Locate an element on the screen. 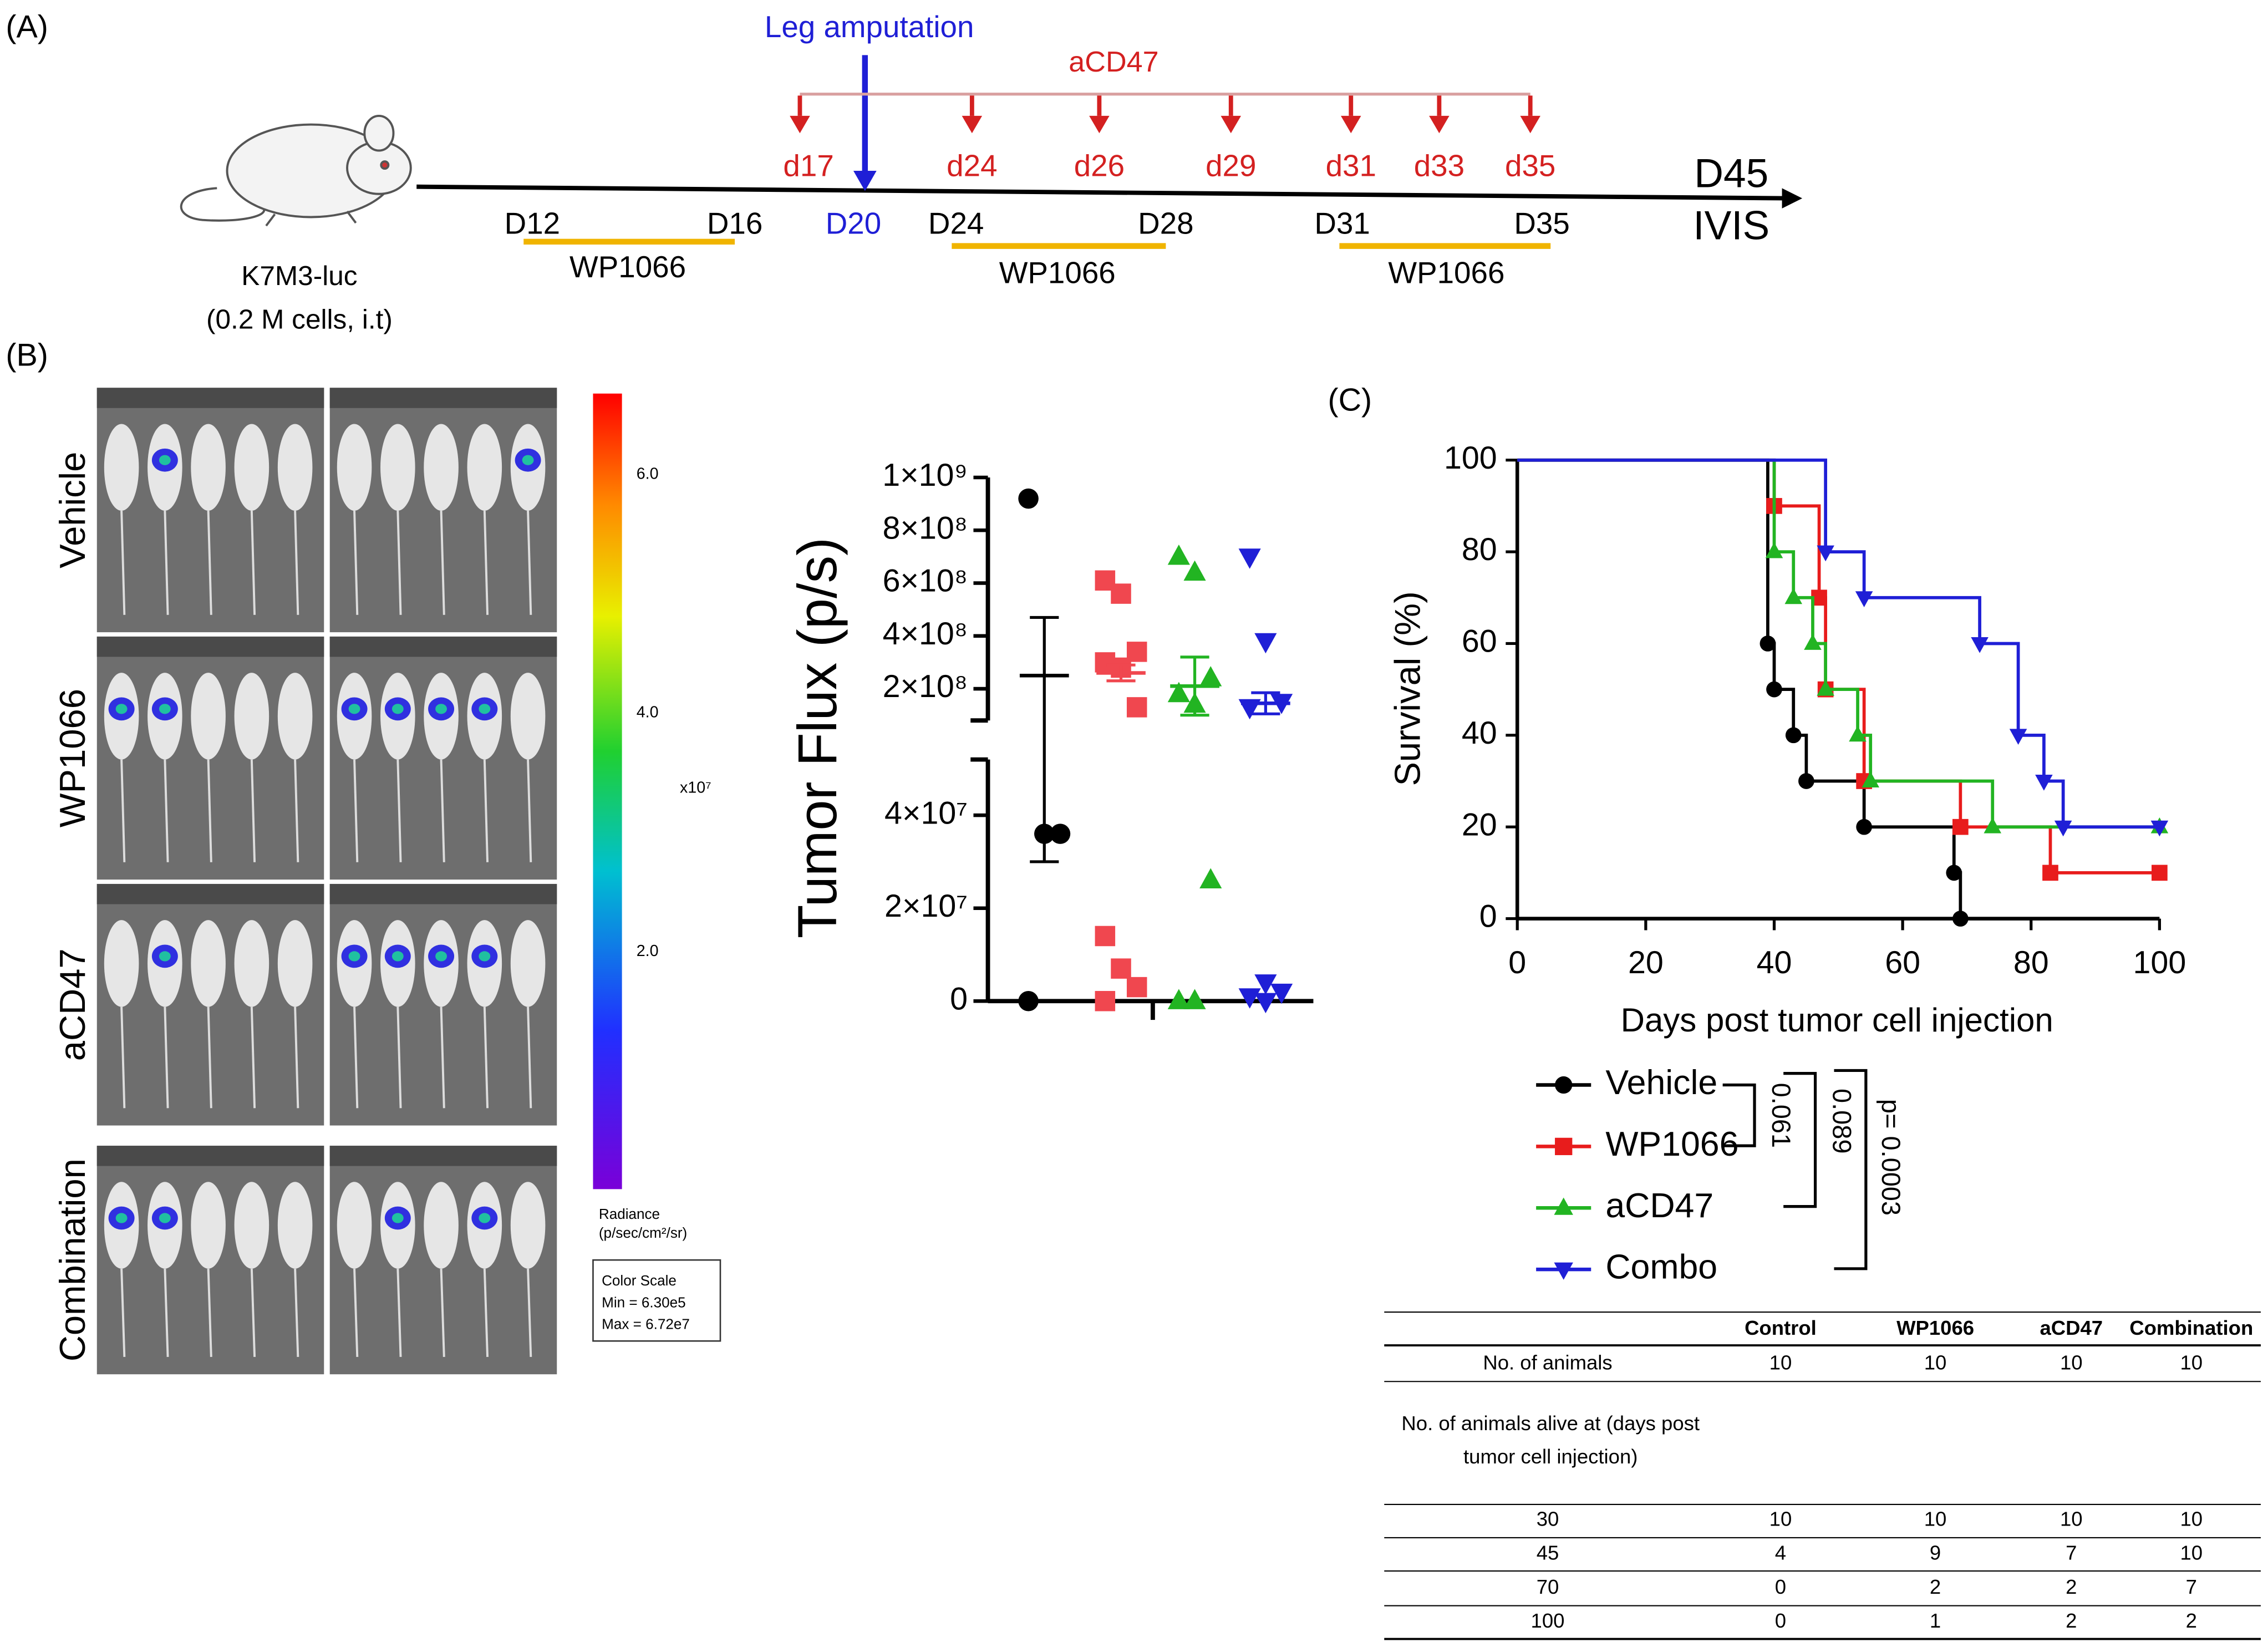 Image resolution: width=2268 pixels, height=1642 pixels. dose-day: d33 is located at coordinates (1439, 165).